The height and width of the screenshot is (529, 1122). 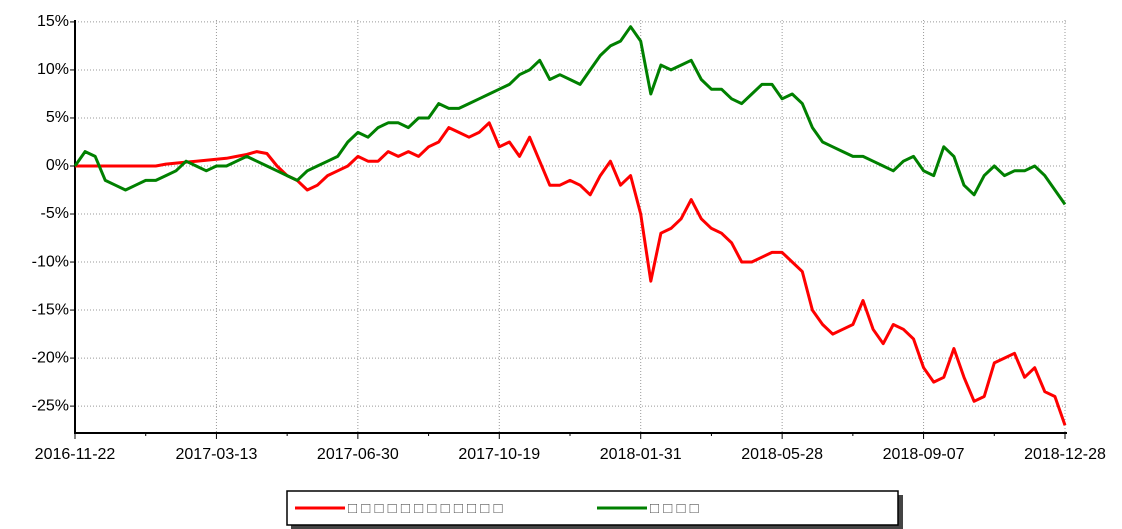 I want to click on x-tick-label: 2017-03-13, so click(x=217, y=454).